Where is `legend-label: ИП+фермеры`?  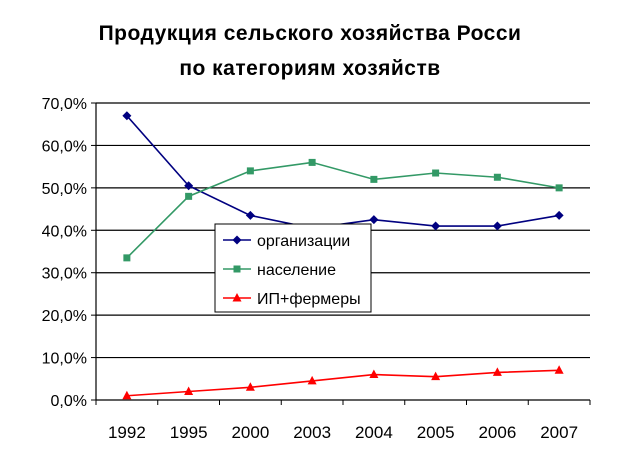 legend-label: ИП+фермеры is located at coordinates (309, 299).